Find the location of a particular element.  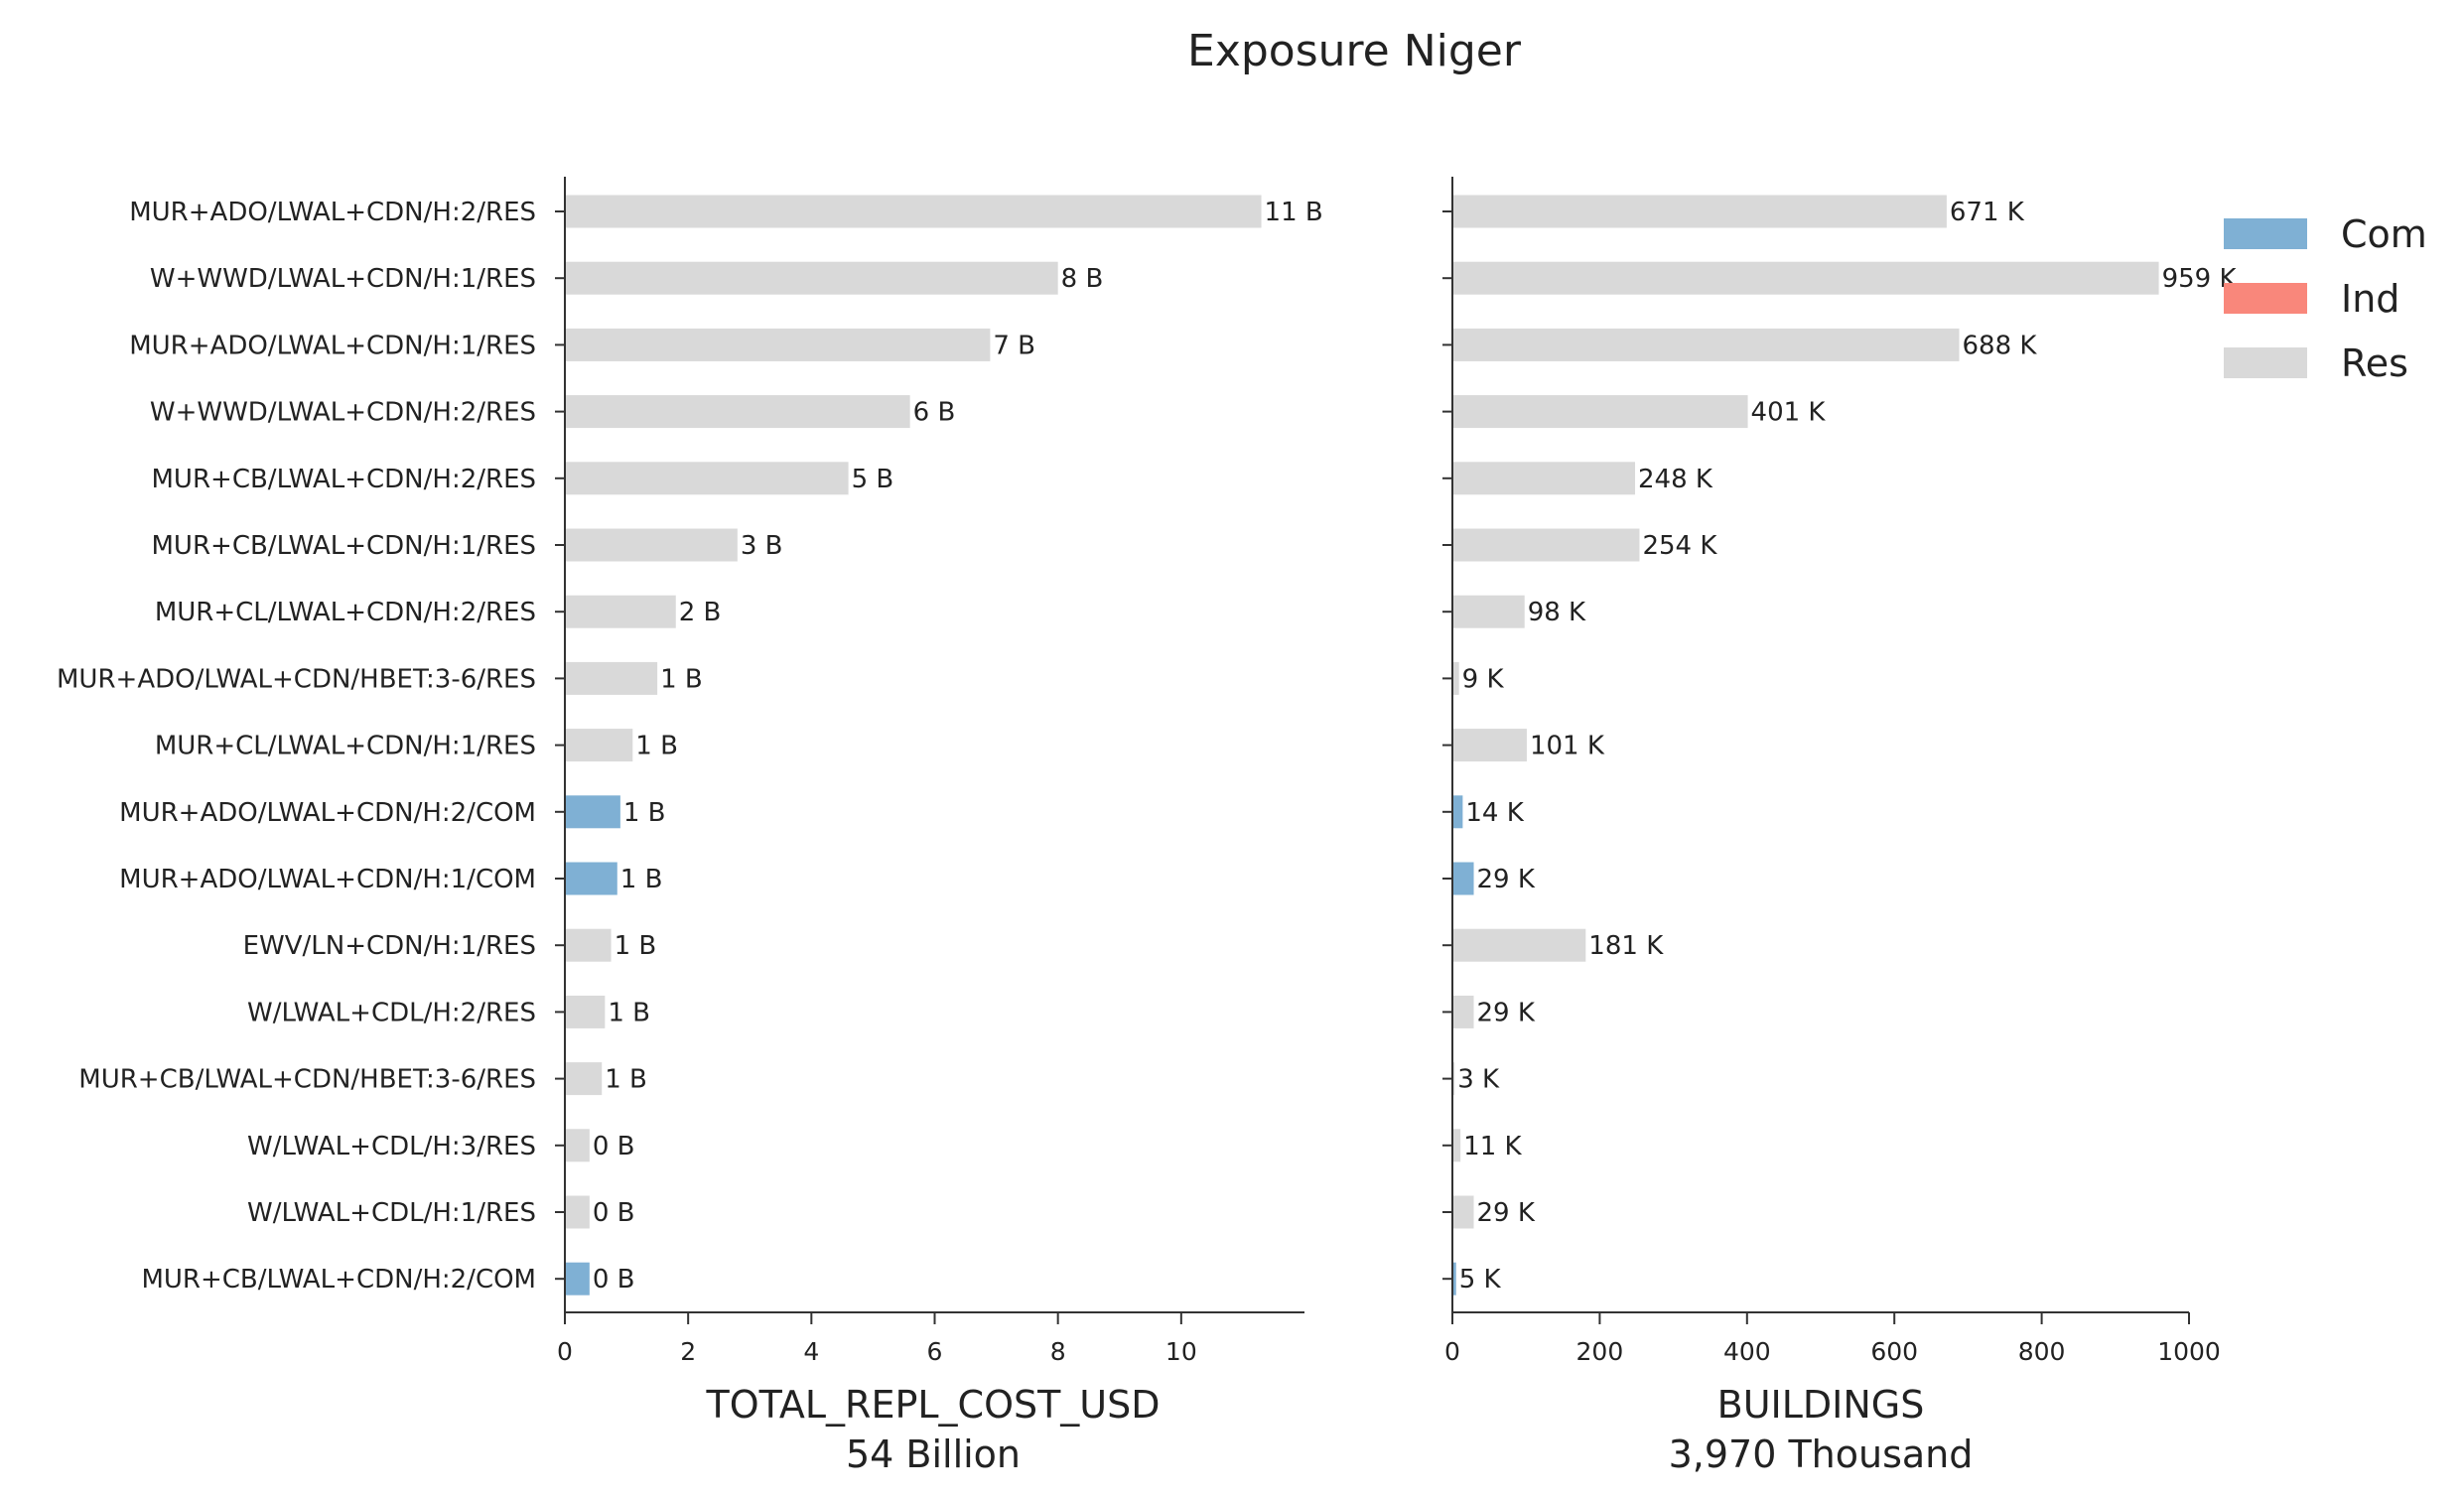

category-label: MUR+ADO/LWAL+CDN/H:1/RES is located at coordinates (332, 346).